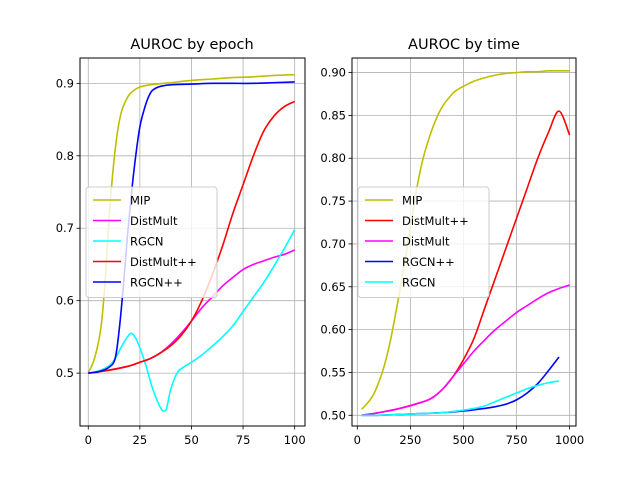  What do you see at coordinates (65, 83) in the screenshot?
I see `y-tick-label: 0.9` at bounding box center [65, 83].